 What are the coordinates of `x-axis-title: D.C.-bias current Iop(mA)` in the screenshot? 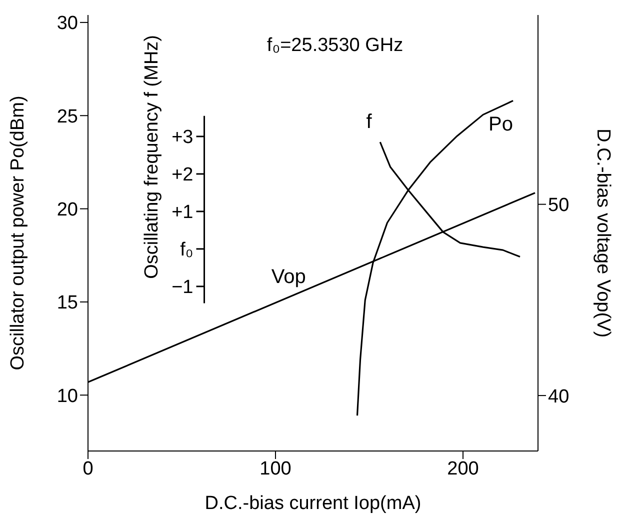 It's located at (313, 503).